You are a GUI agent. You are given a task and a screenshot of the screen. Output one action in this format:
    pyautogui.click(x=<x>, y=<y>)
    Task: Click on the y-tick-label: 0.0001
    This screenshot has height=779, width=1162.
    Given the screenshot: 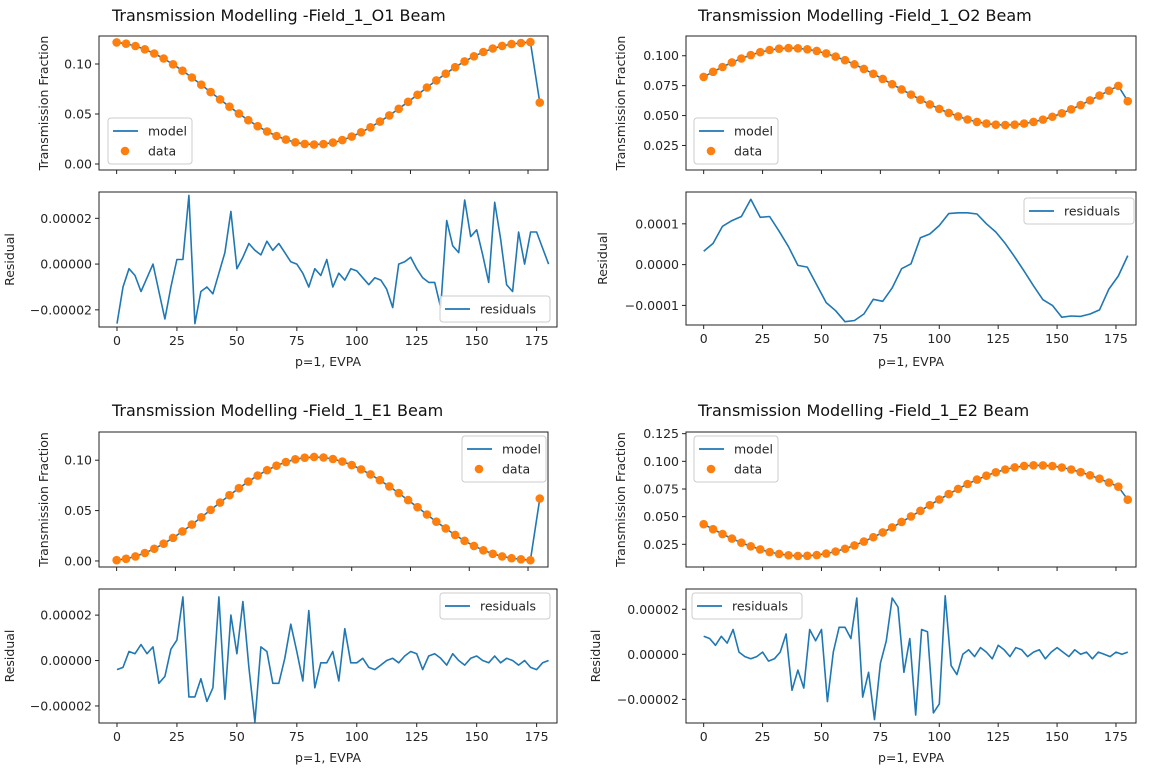 What is the action you would take?
    pyautogui.click(x=657, y=223)
    